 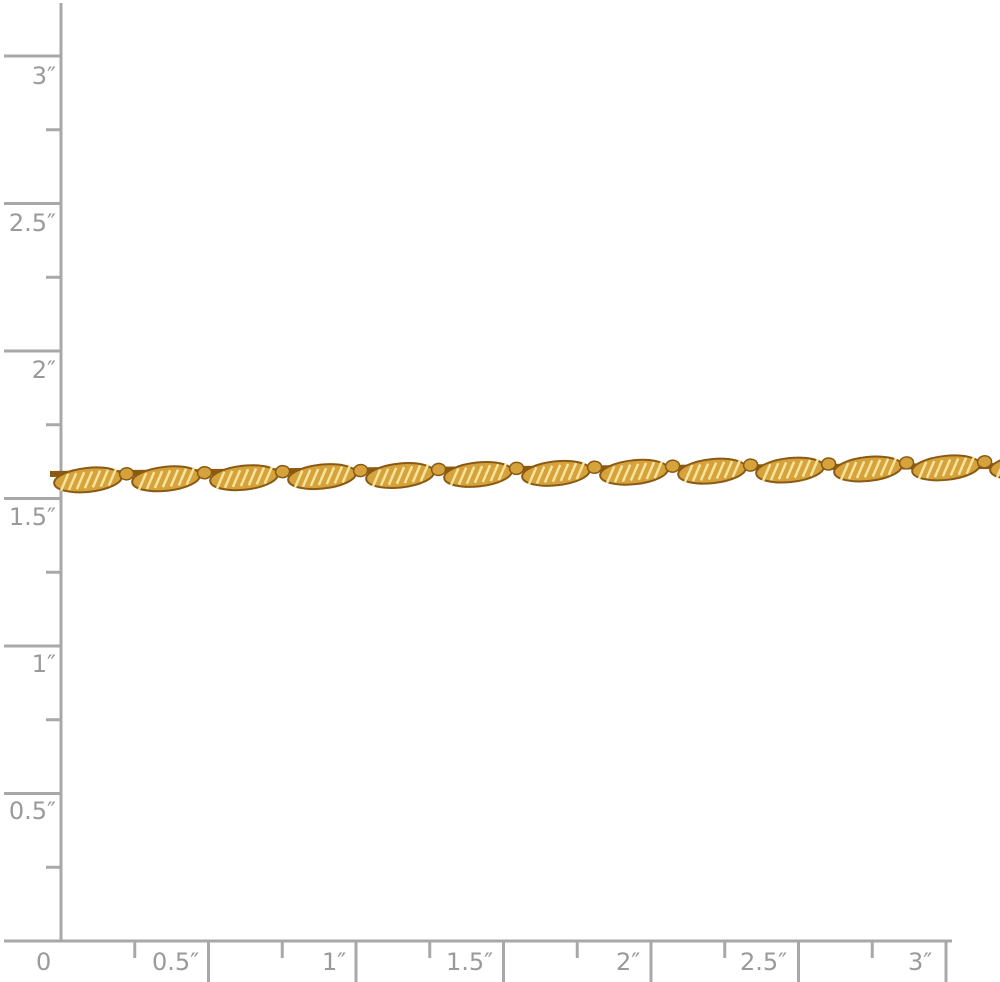 I want to click on y-label-1-5: 1.5″, so click(x=32, y=517).